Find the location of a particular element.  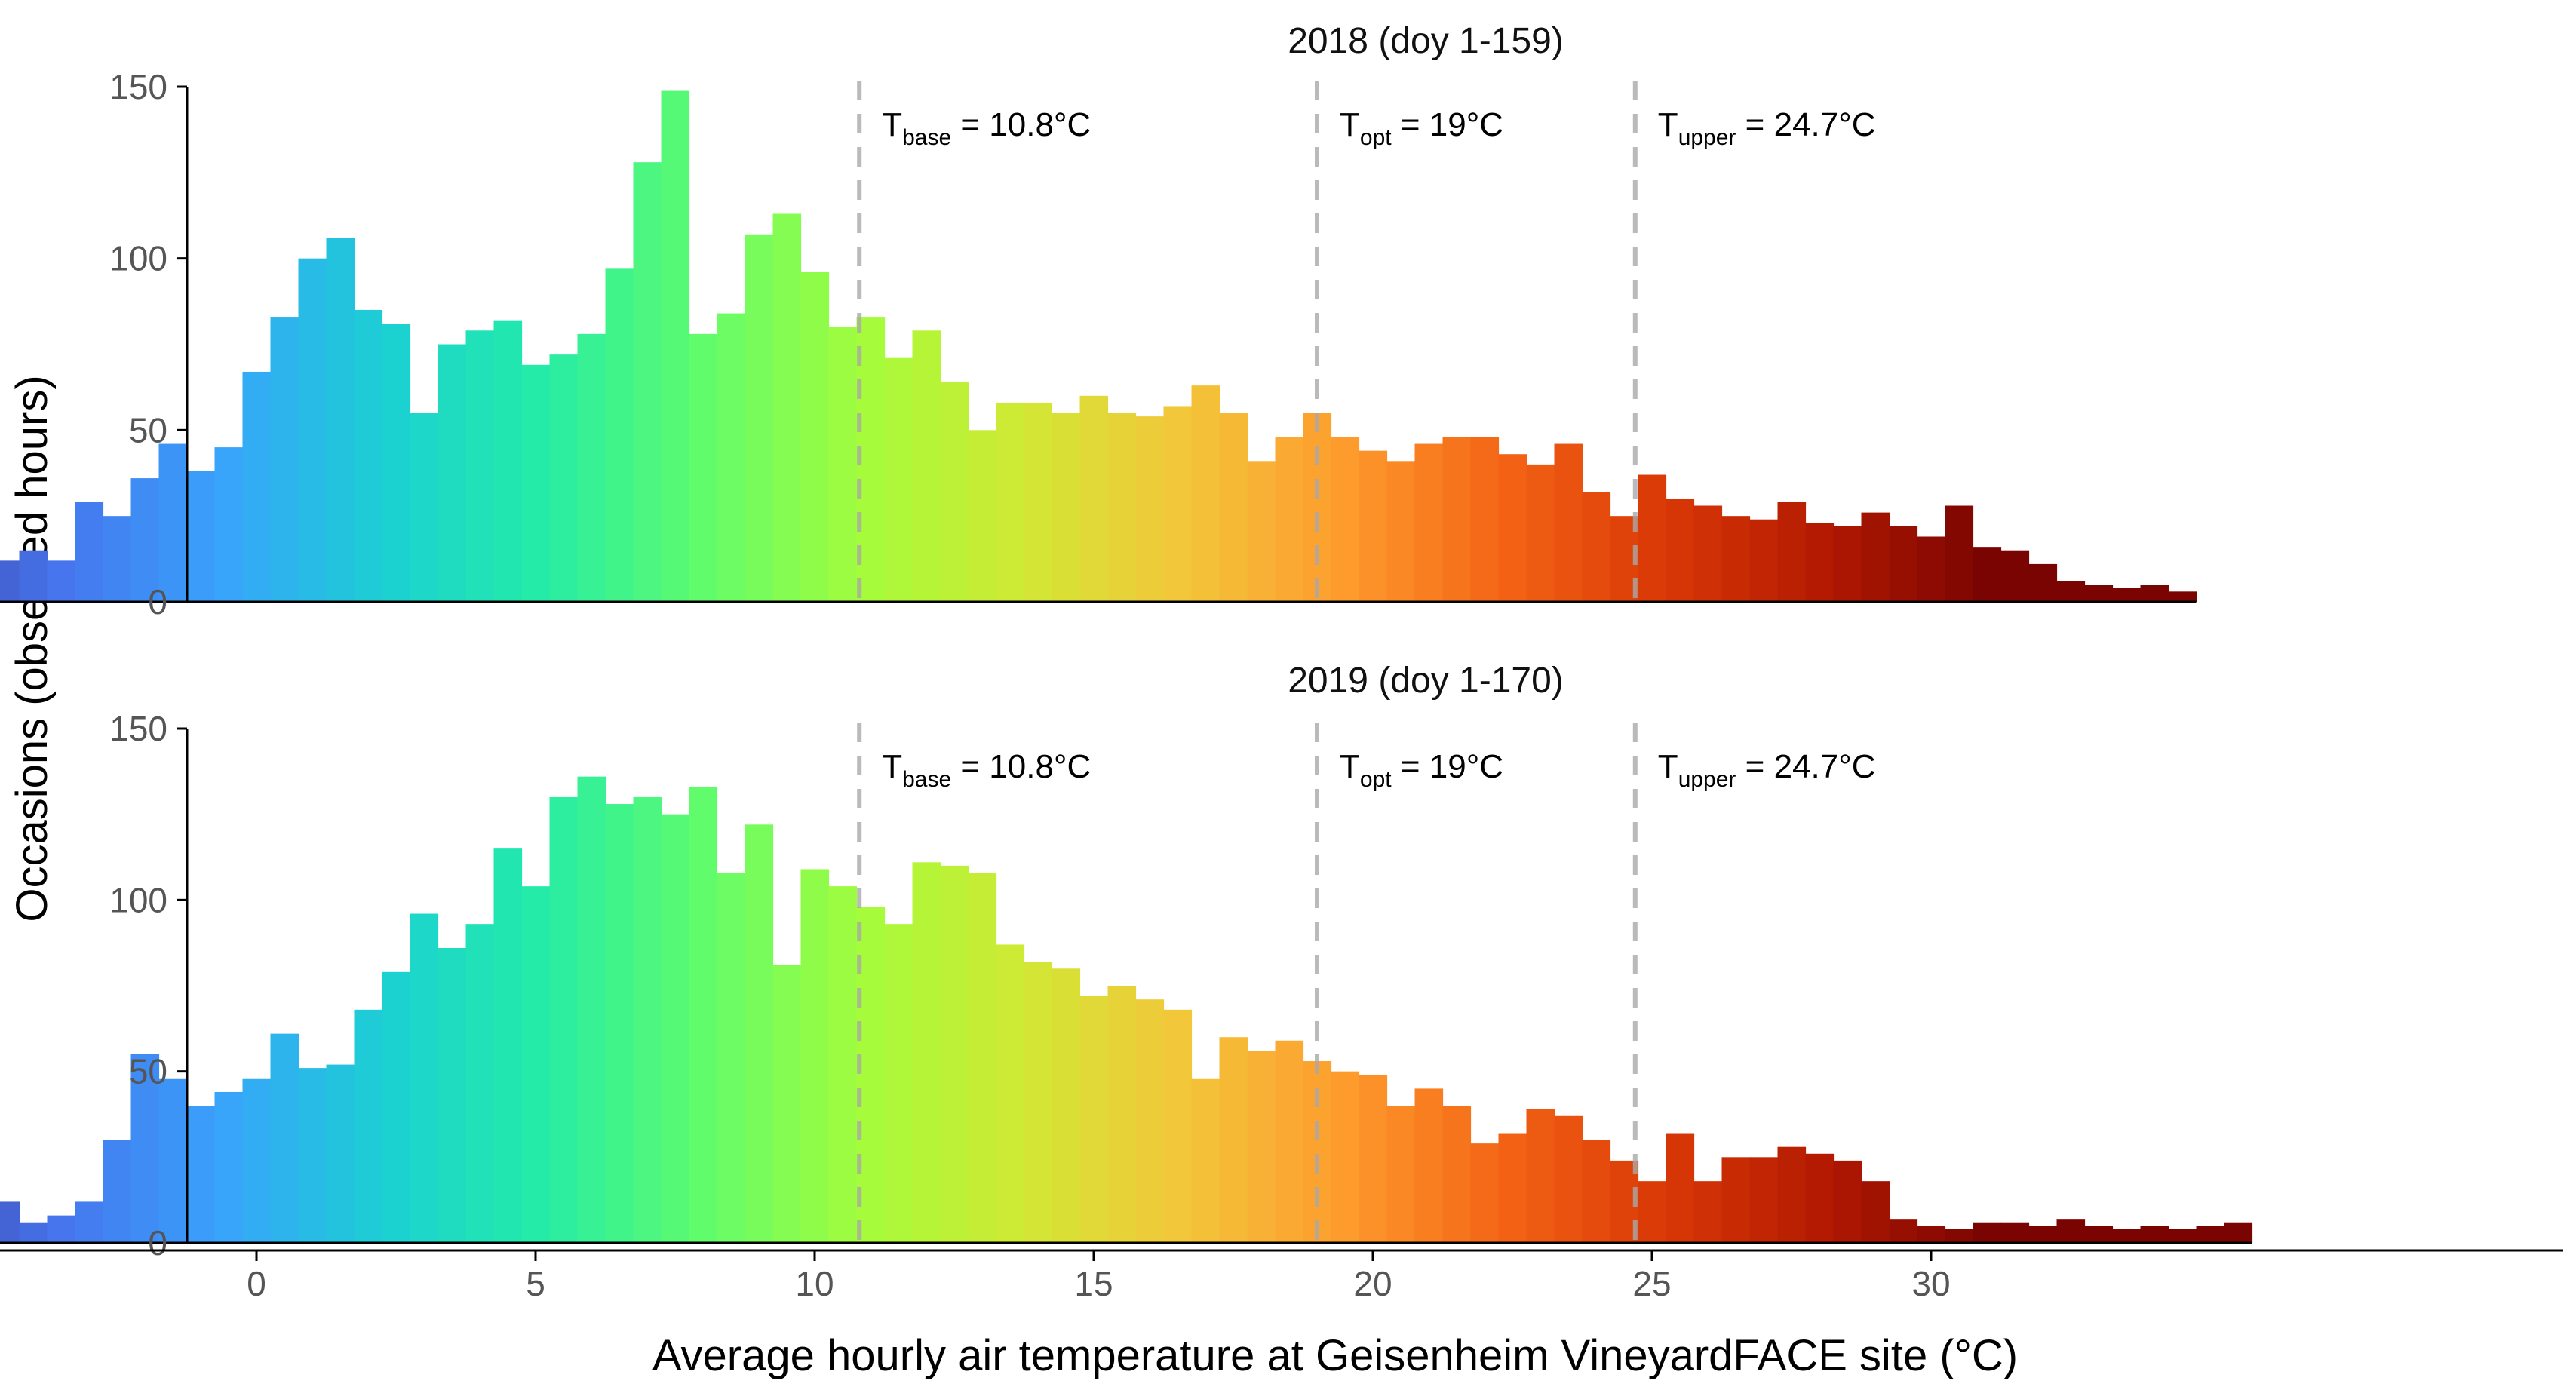

panel-title-2019: 2019 (doy 1-170) is located at coordinates (1426, 681).